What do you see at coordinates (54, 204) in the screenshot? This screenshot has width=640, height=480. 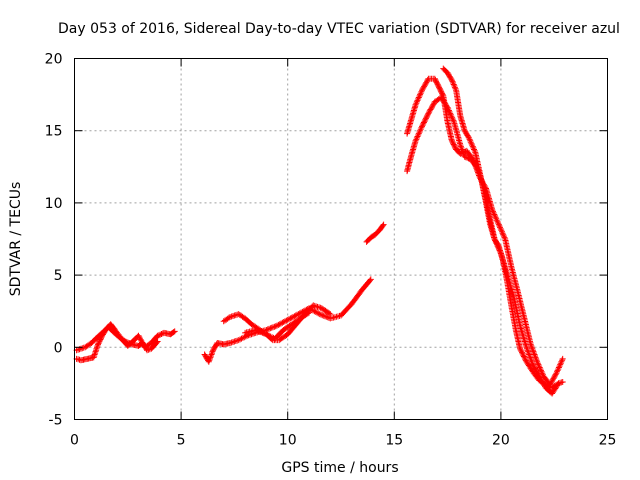 I see `y-tick-label: 10` at bounding box center [54, 204].